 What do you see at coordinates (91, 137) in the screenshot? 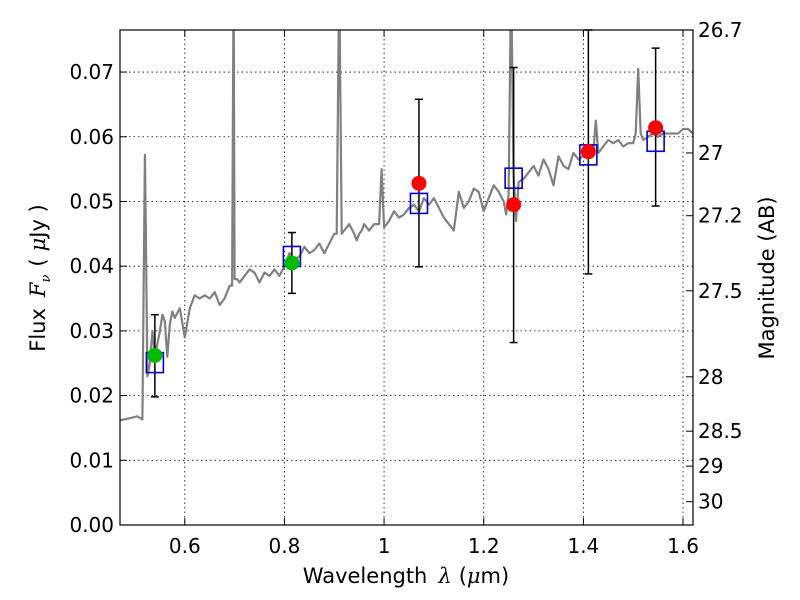
I see `y-tick-label: 0.06` at bounding box center [91, 137].